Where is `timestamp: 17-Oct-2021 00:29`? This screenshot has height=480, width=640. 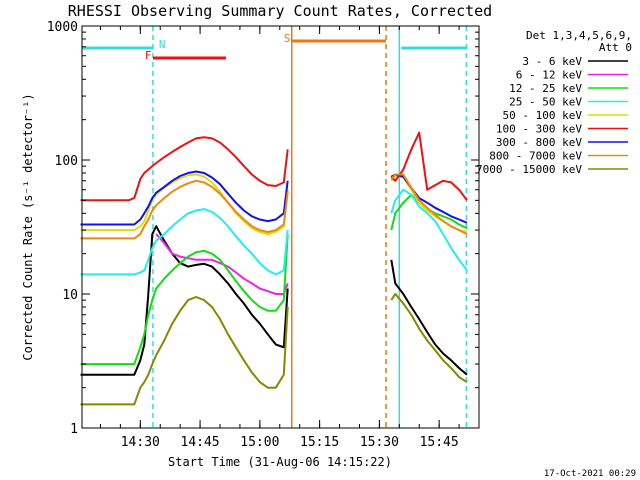
timestamp: 17-Oct-2021 00:29 is located at coordinates (590, 474).